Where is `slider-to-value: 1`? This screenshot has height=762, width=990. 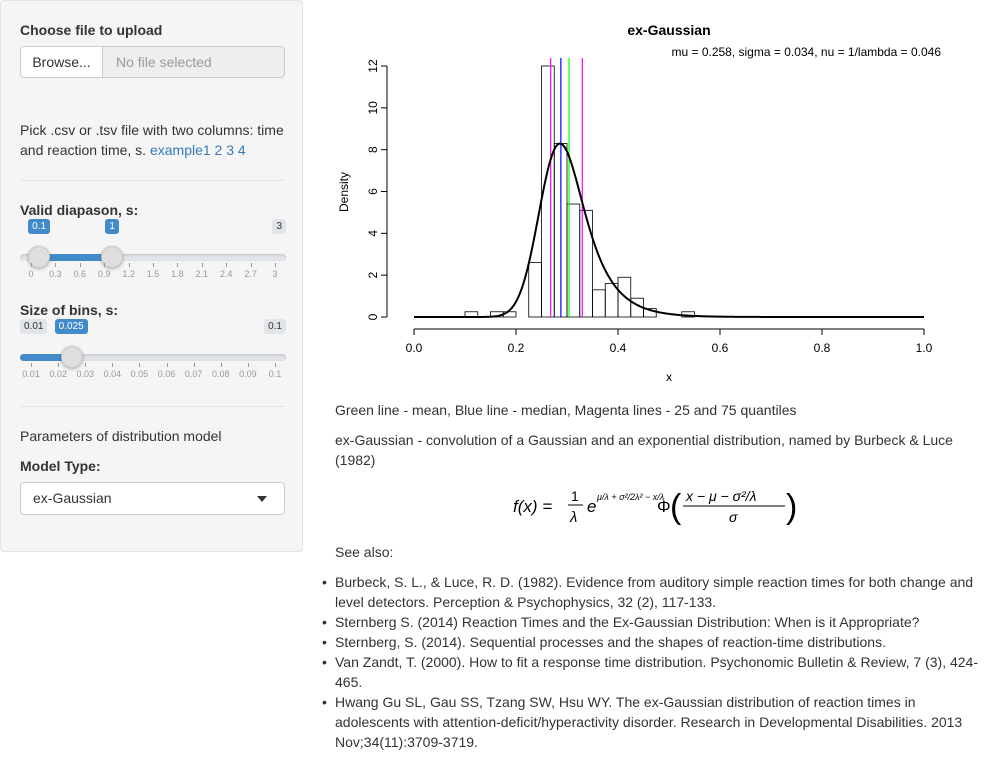 slider-to-value: 1 is located at coordinates (112, 226).